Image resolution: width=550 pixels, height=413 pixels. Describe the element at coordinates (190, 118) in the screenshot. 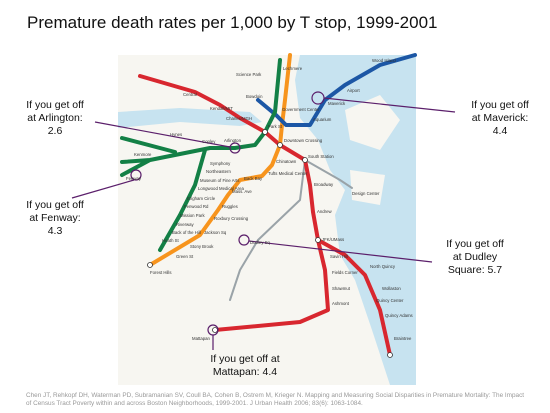

I see `water` at that location.